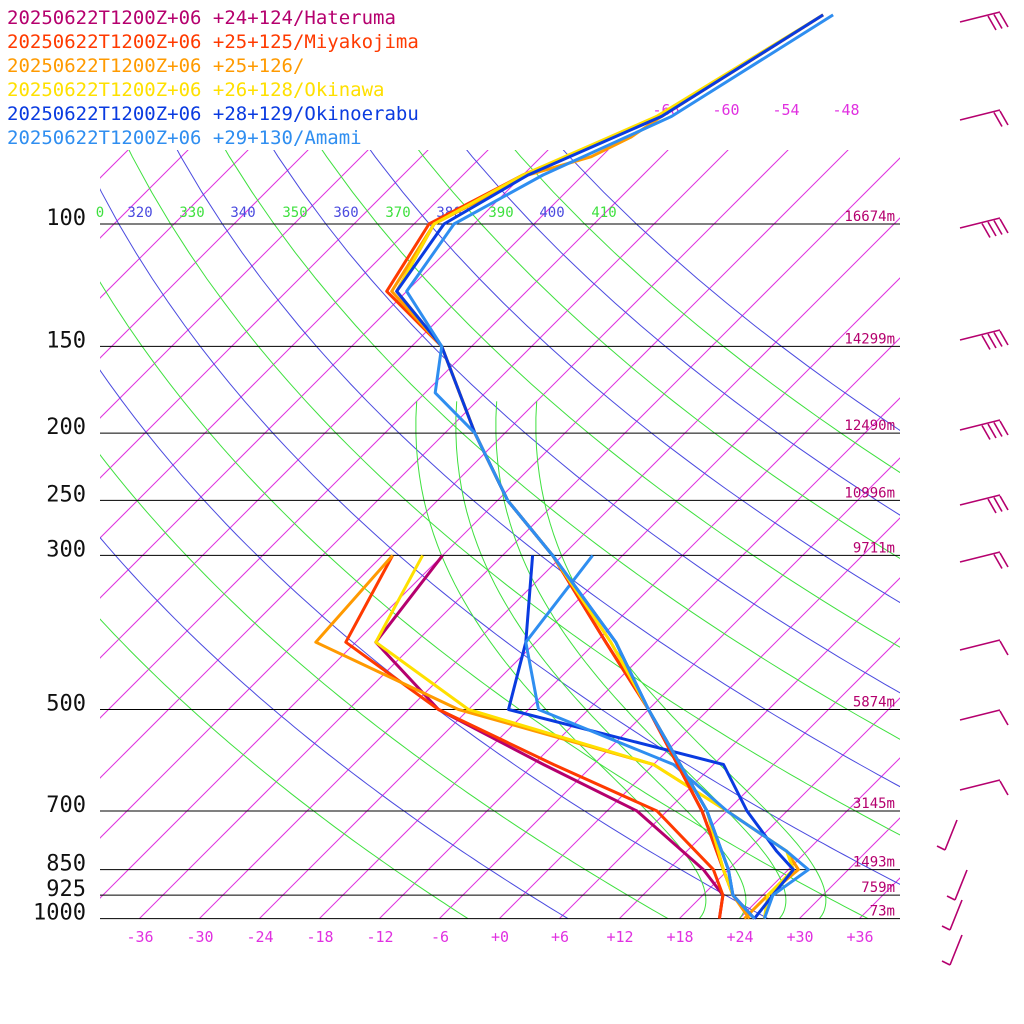 The image size is (1024, 1024). What do you see at coordinates (551, 213) in the screenshot?
I see `theta-label: 400` at bounding box center [551, 213].